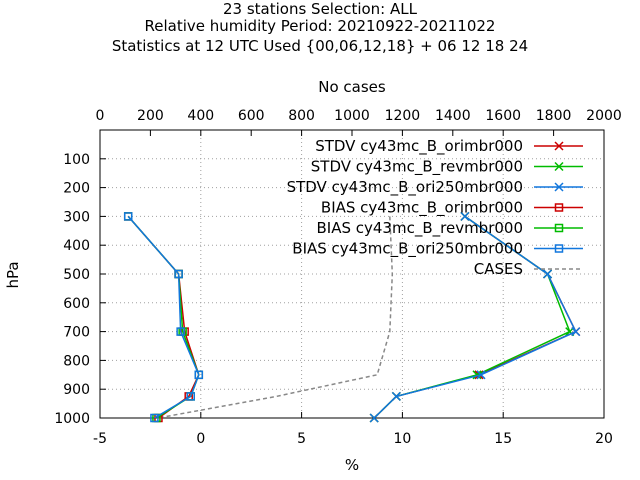 Image resolution: width=640 pixels, height=480 pixels. What do you see at coordinates (422, 208) in the screenshot?
I see `legend-label: BIAS cy43mc_B_orimbr000` at bounding box center [422, 208].